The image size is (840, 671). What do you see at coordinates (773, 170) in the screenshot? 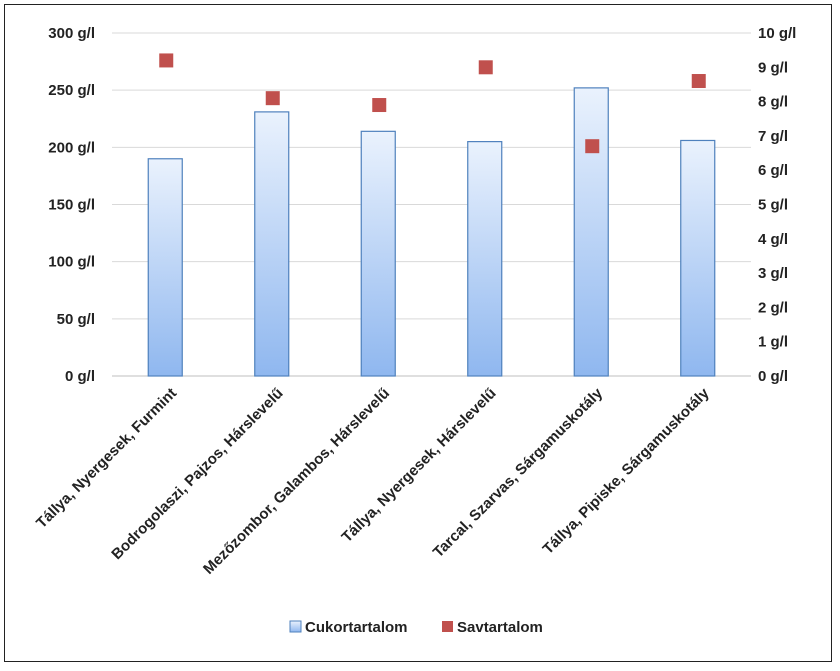
I see `right-tick-label: 6 g/l` at bounding box center [773, 170].